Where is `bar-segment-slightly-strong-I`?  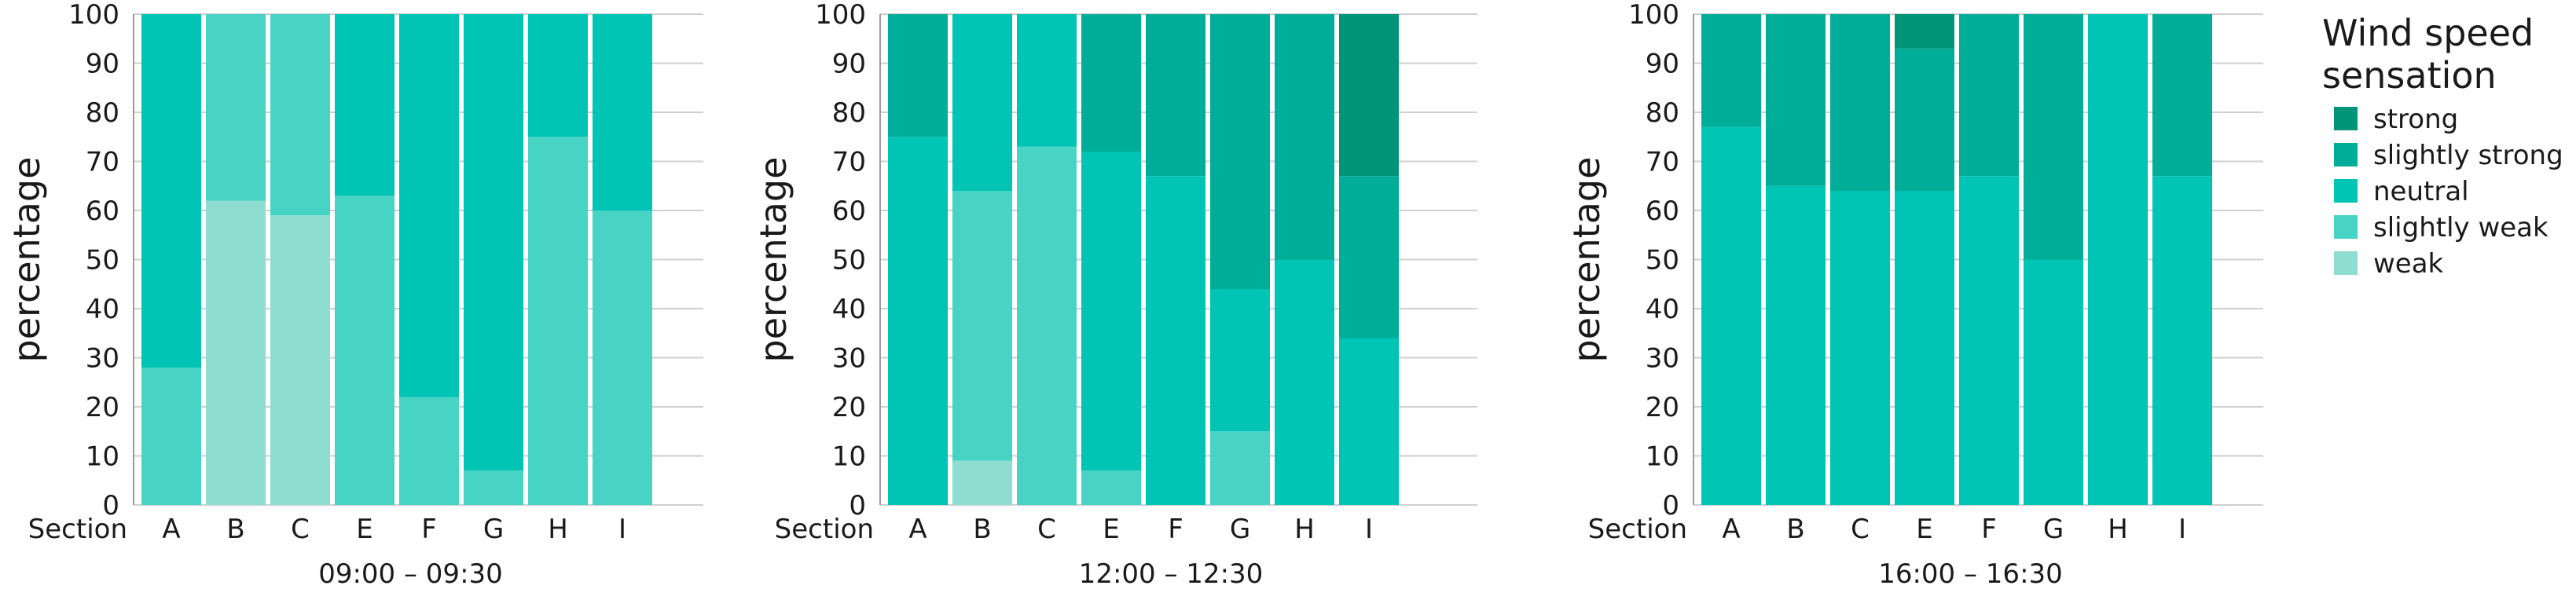
bar-segment-slightly-strong-I is located at coordinates (1369, 257).